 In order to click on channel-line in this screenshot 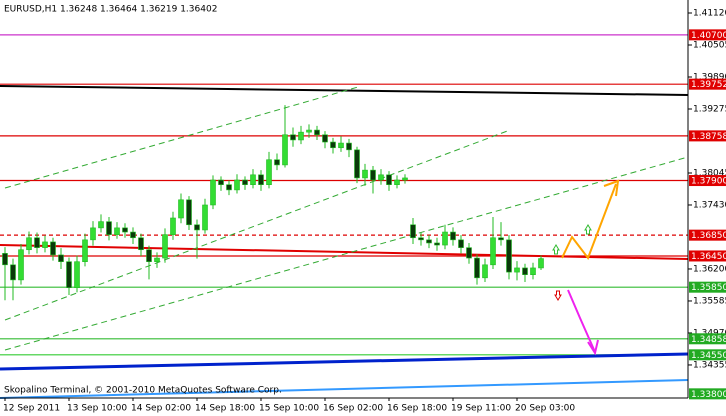, I will do `click(181, 137)`.